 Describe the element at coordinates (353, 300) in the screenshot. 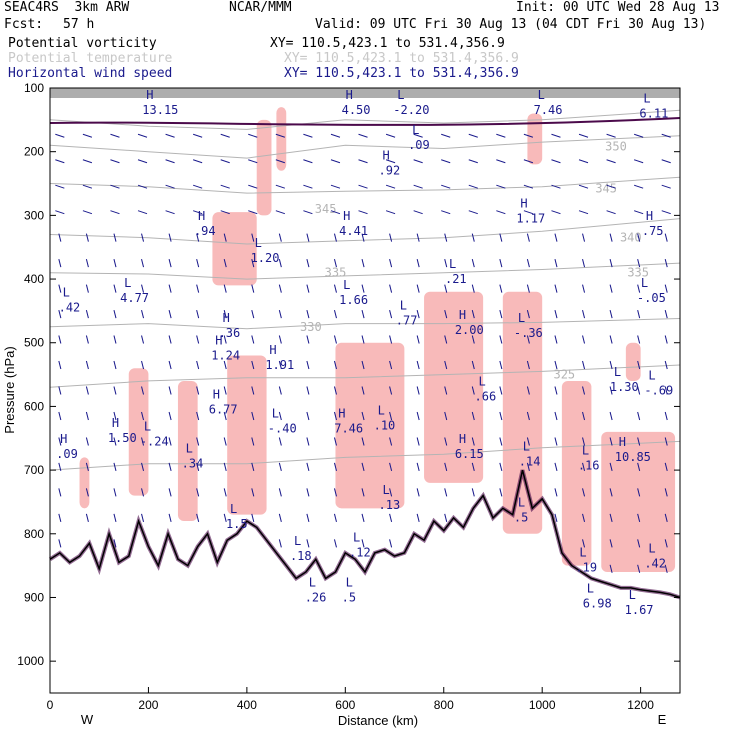

I see `extremum-value-label: 1.66` at that location.